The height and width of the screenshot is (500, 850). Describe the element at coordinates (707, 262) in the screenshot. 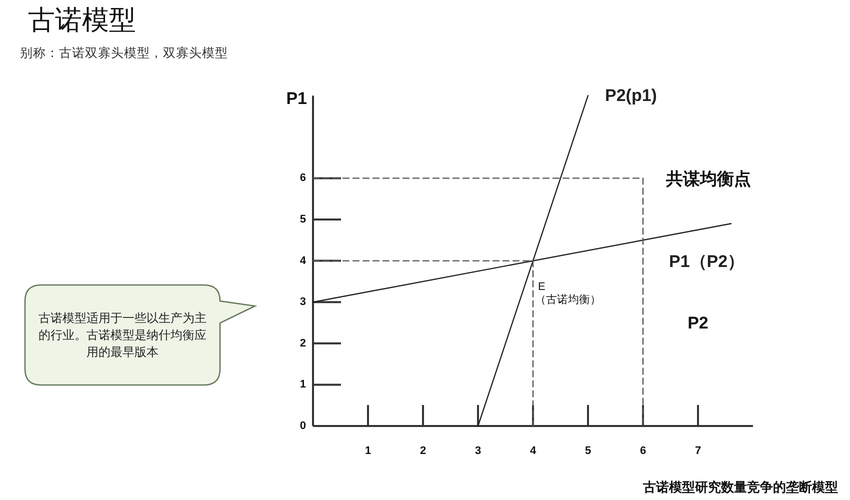

I see `series-label: P1（P2）` at that location.